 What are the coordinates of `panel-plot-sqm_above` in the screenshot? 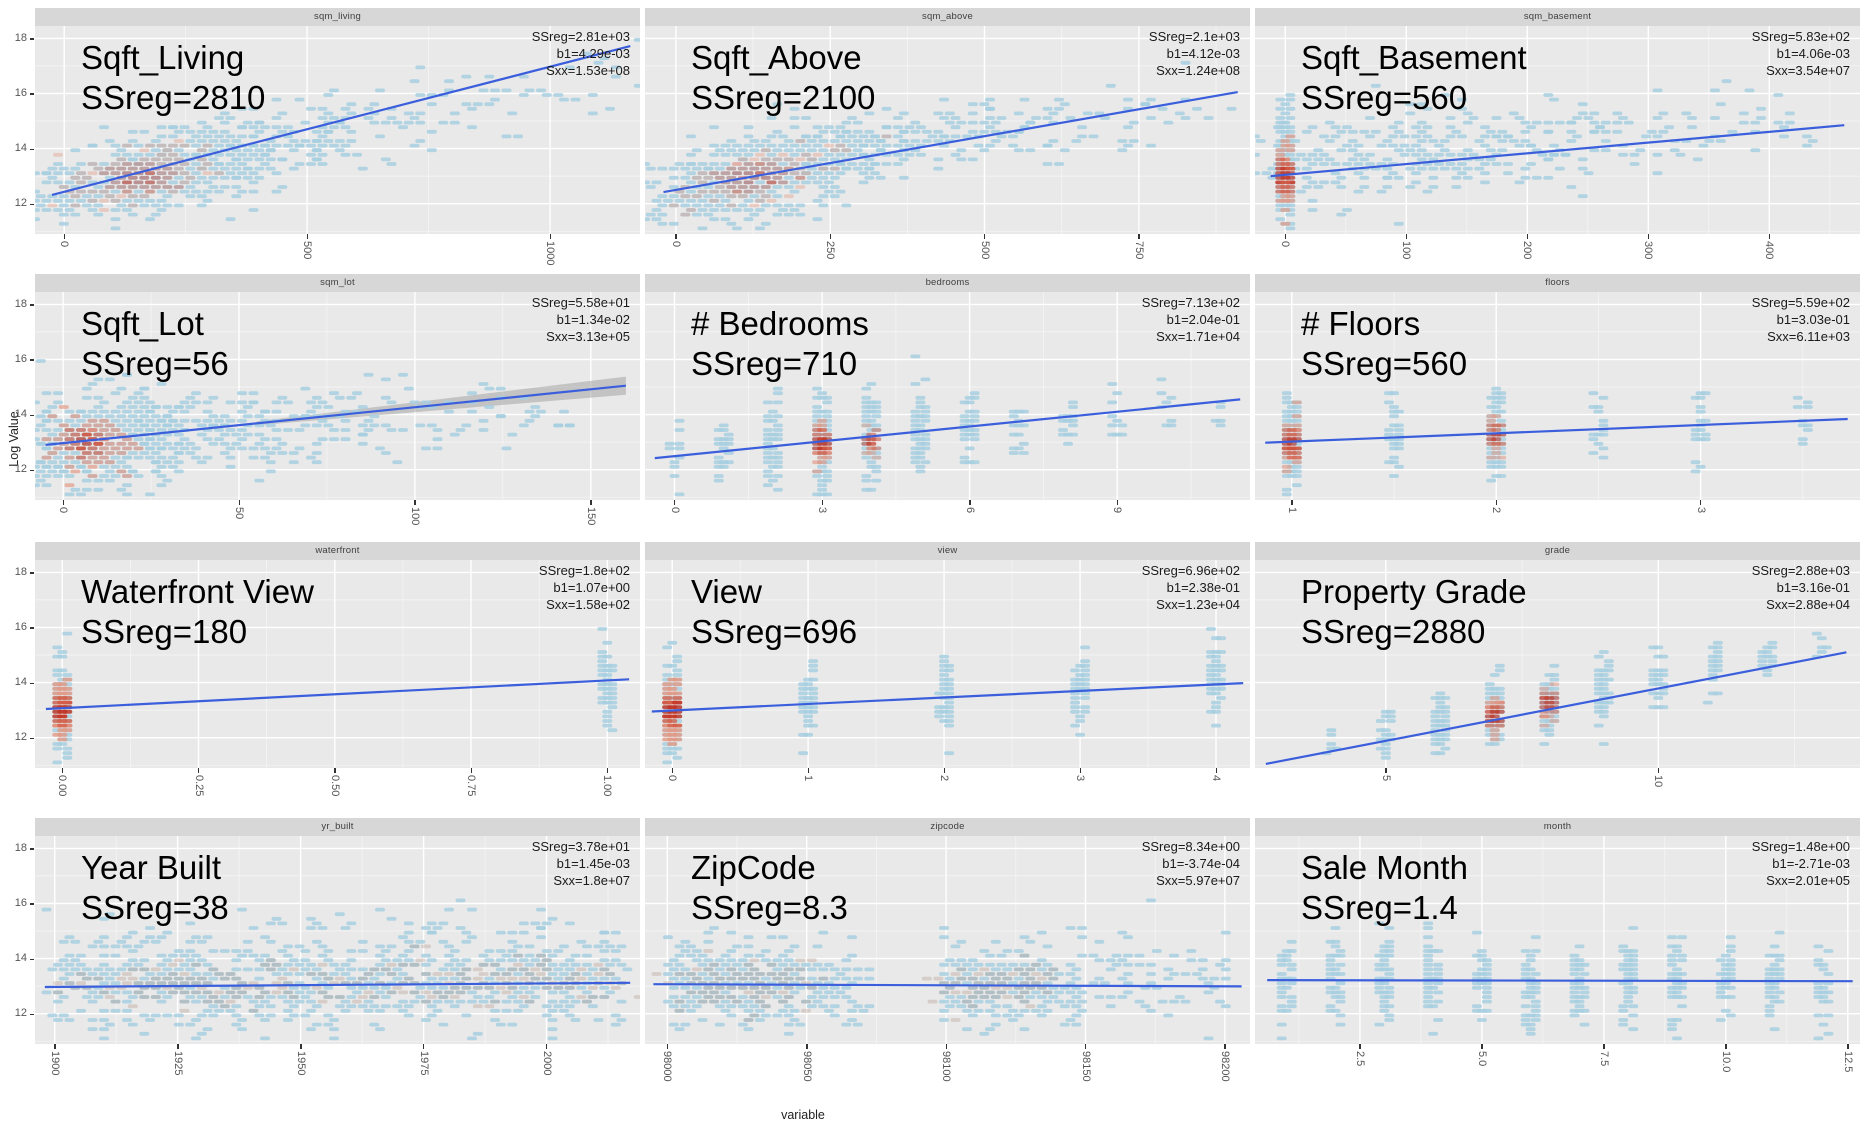 It's located at (947, 130).